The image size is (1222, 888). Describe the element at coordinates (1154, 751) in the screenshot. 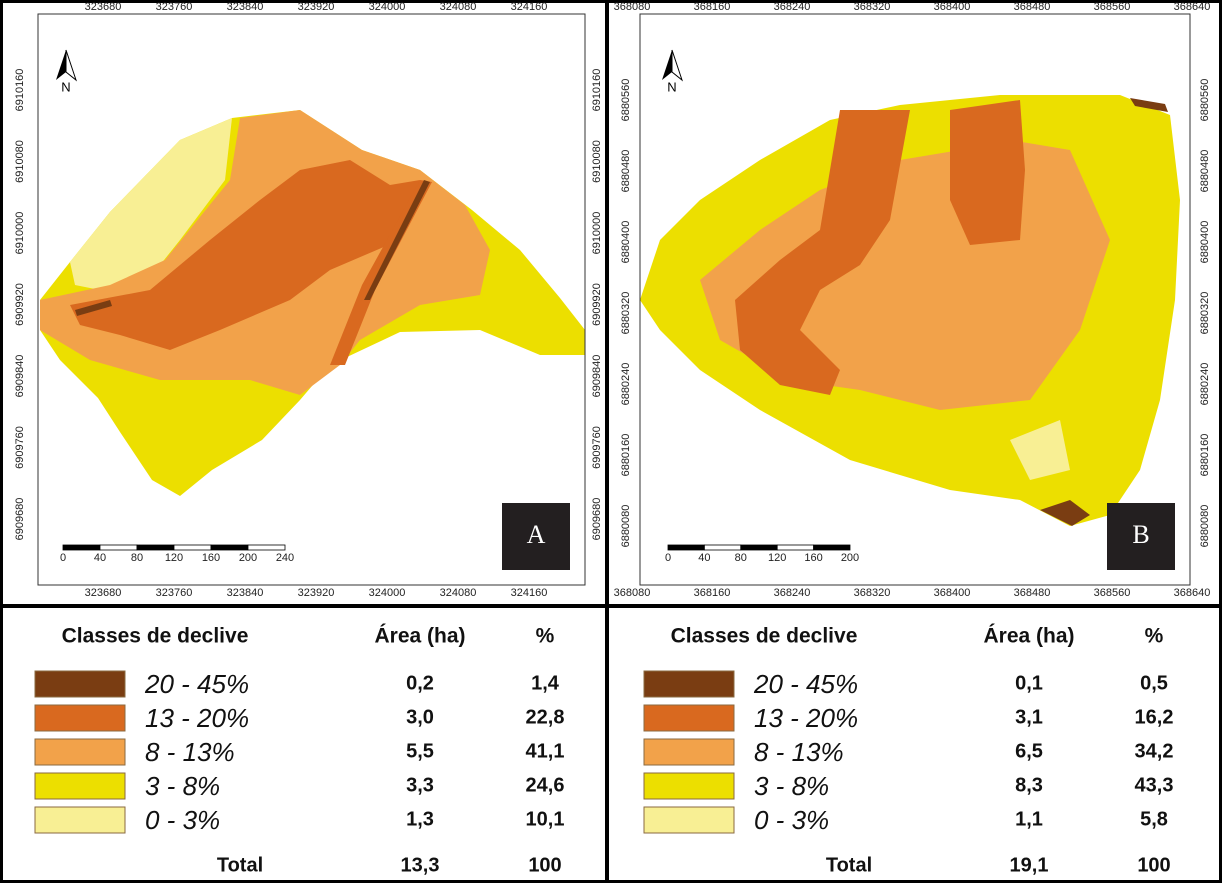

I see `percent-value: 34,2` at that location.